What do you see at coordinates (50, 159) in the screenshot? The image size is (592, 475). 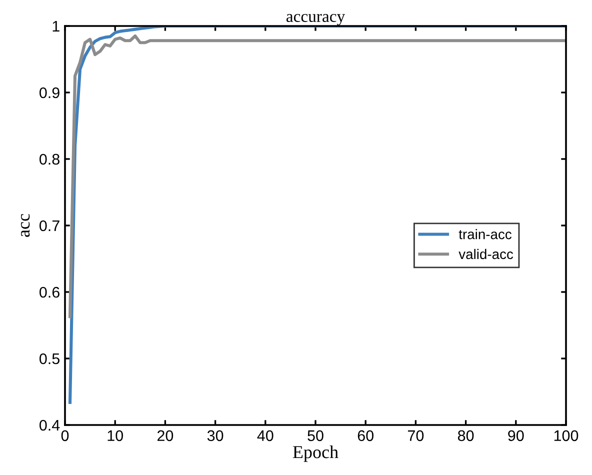 I see `y-tick-label: 0.8` at bounding box center [50, 159].